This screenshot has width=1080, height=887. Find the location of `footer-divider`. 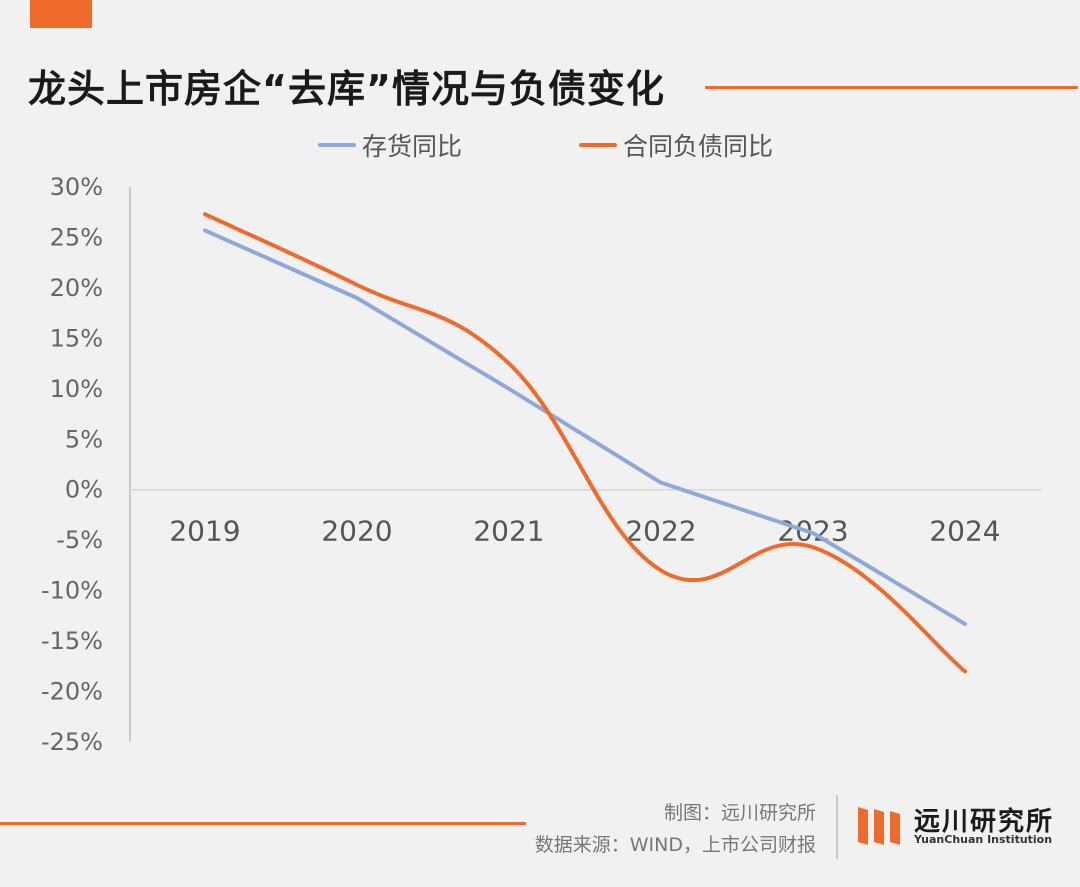

footer-divider is located at coordinates (837, 827).